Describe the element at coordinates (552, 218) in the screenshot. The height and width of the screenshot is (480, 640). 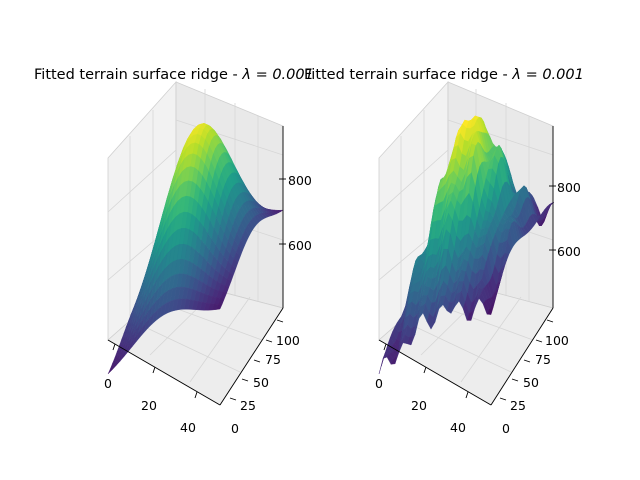
I see `z-ticks-right` at that location.